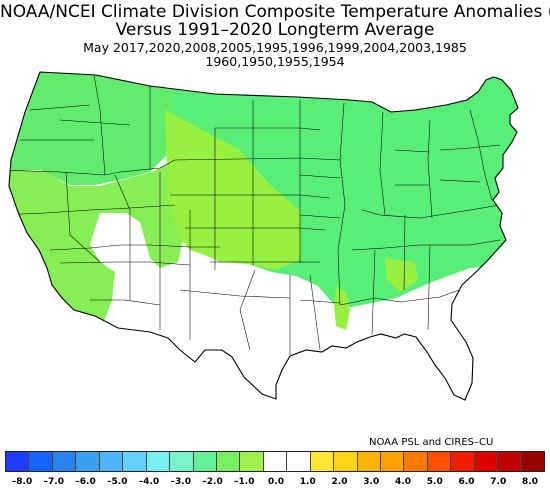 The height and width of the screenshot is (492, 550). What do you see at coordinates (85, 482) in the screenshot?
I see `legend-tick-label: –6.0` at bounding box center [85, 482].